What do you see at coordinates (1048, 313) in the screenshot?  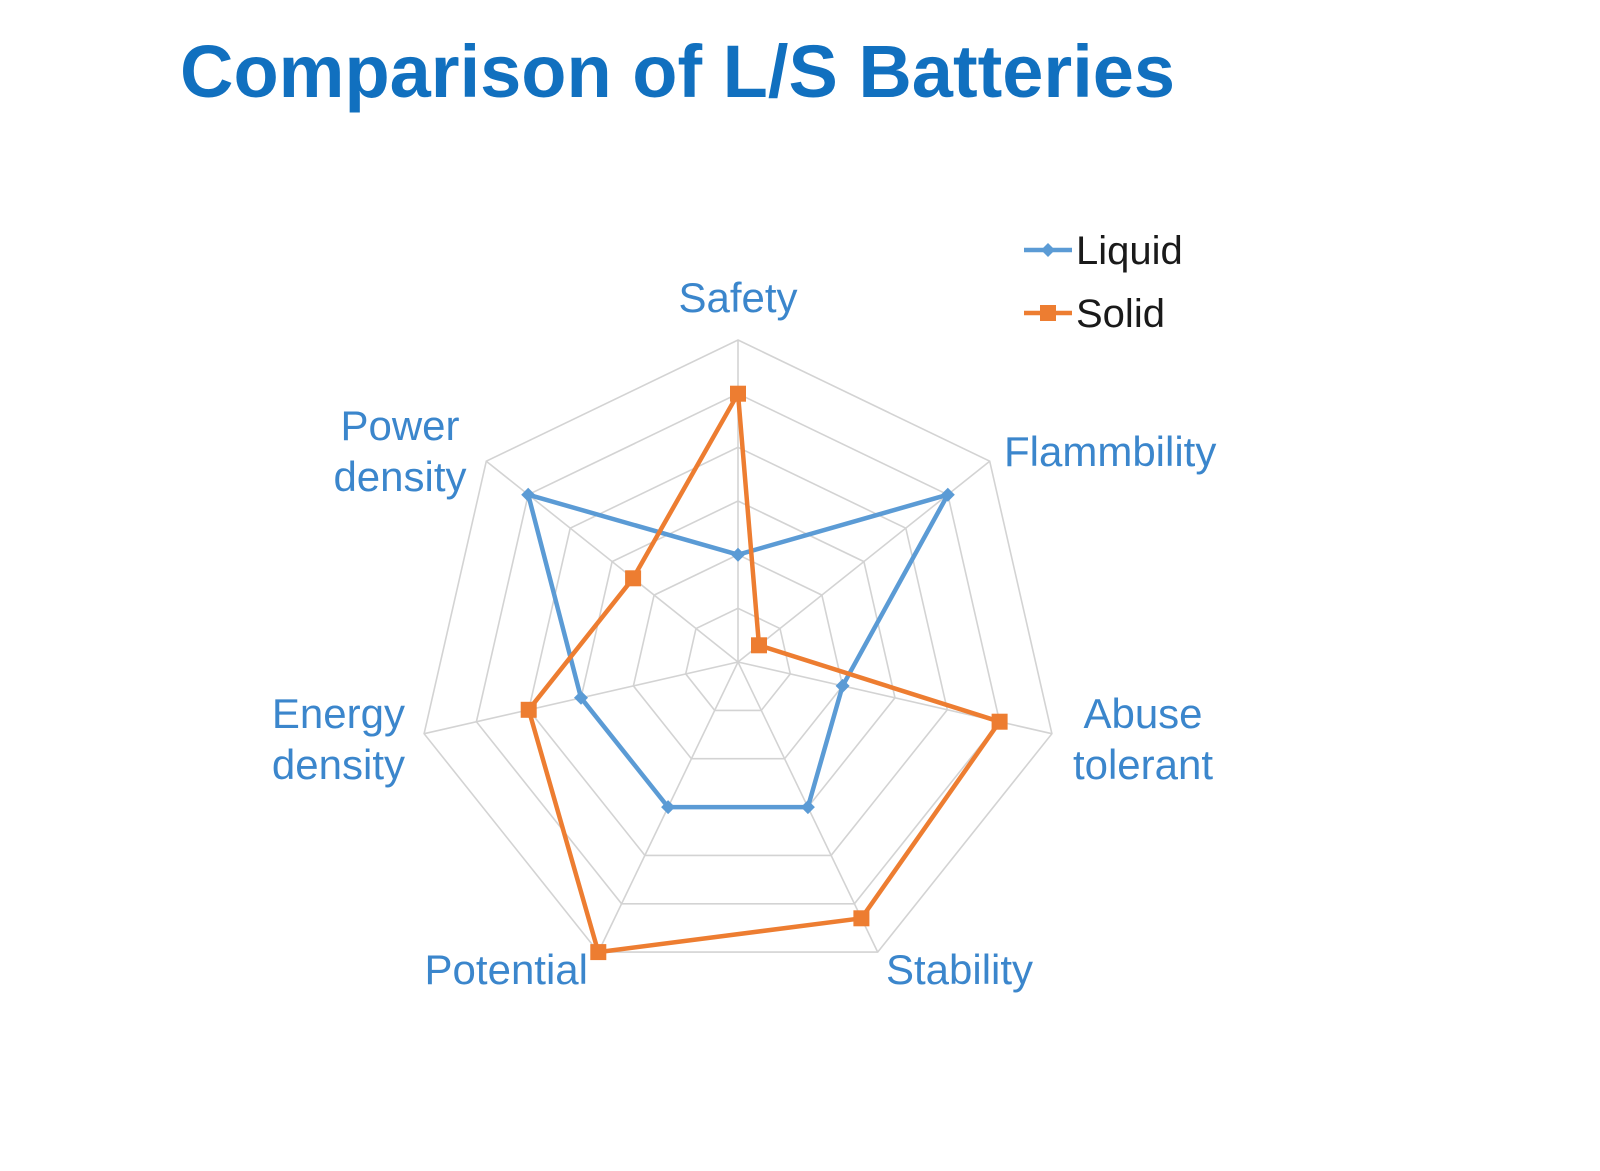 I see `legend-marker-square` at bounding box center [1048, 313].